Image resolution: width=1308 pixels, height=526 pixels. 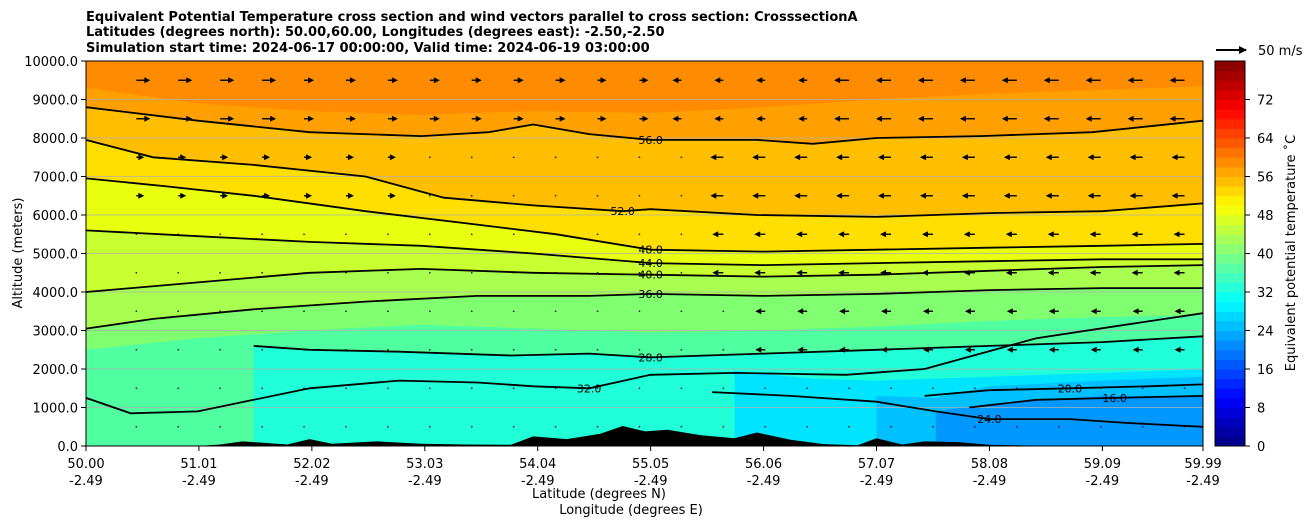 I want to click on colorbar-tick-label-2: 16, so click(x=1265, y=370).